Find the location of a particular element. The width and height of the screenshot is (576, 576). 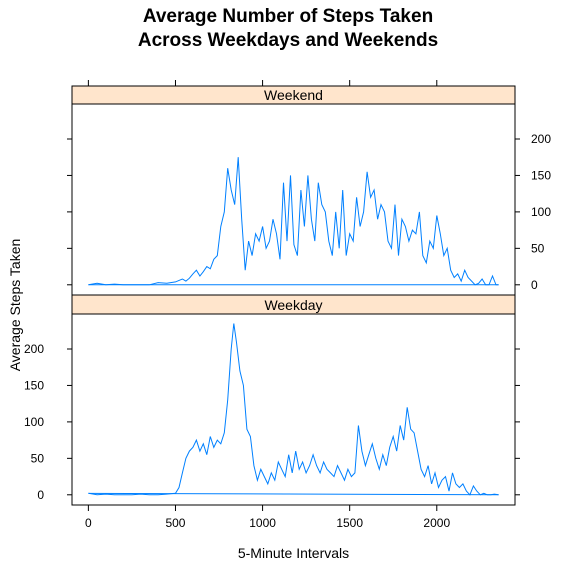

weekday-ytick-label-0: 0 is located at coordinates (40, 495).